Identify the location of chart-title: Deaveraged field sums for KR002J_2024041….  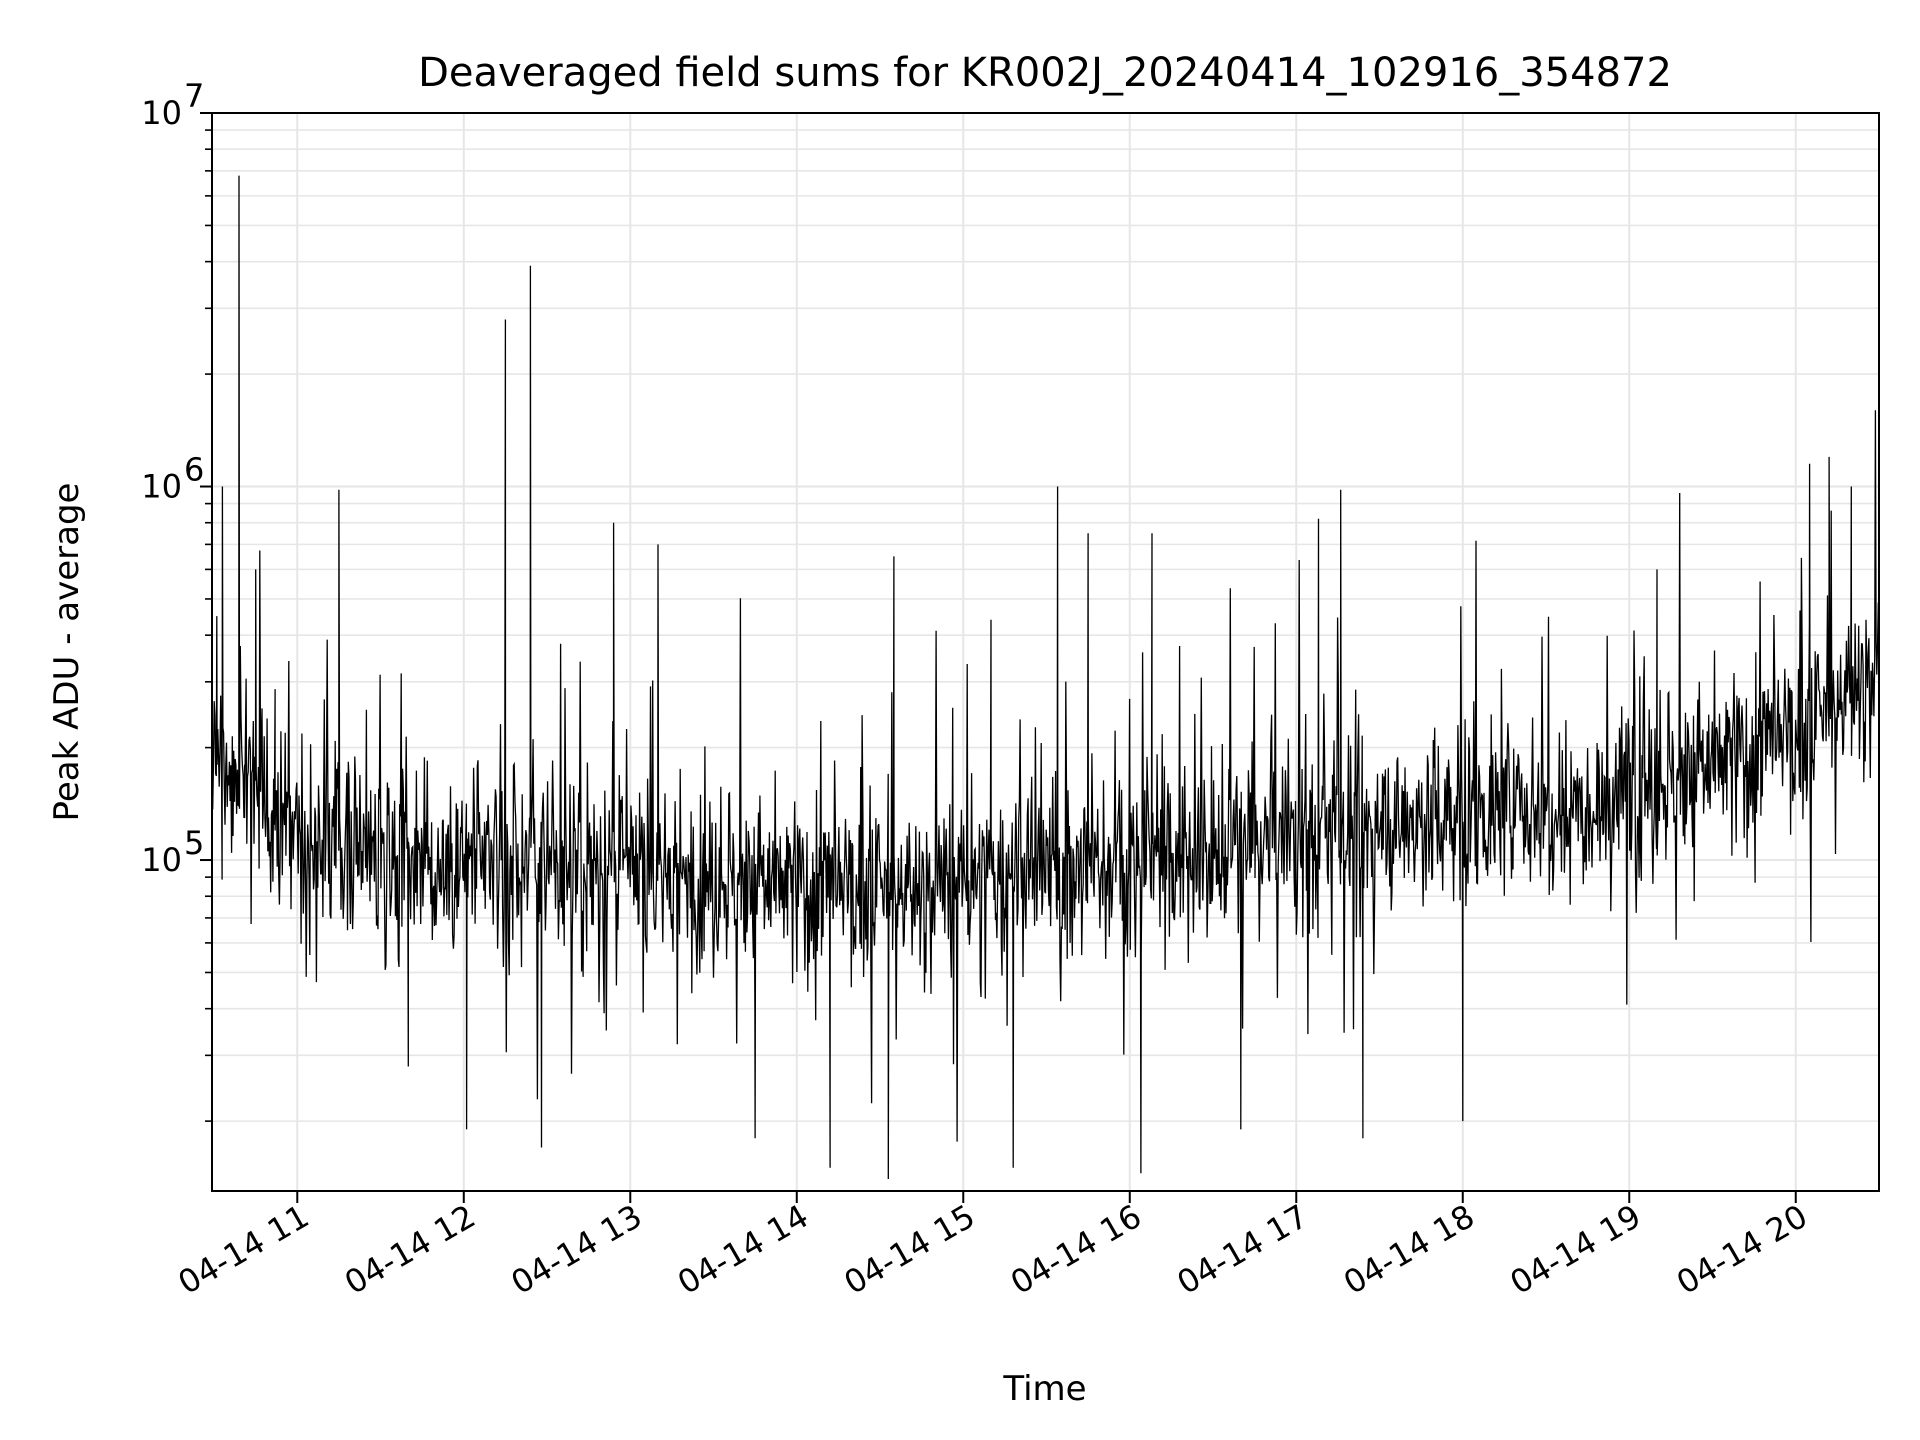
(1045, 73).